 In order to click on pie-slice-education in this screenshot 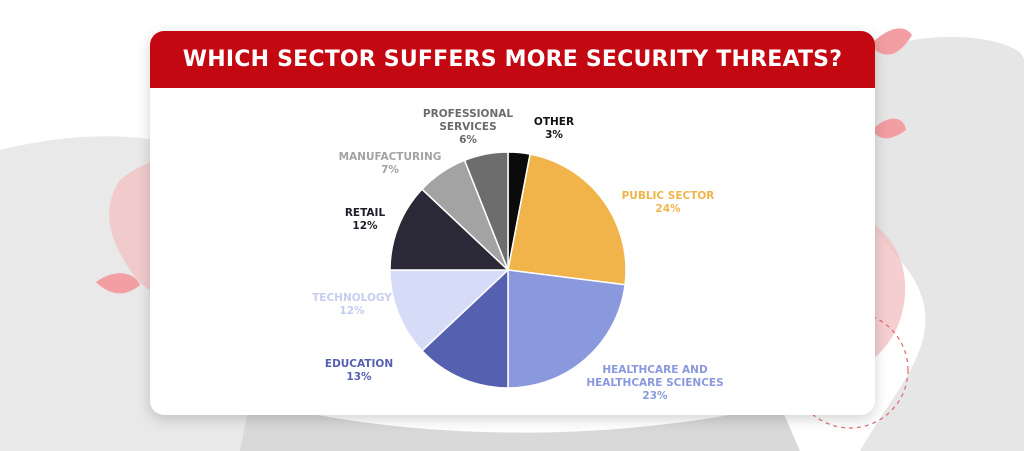, I will do `click(464, 328)`.